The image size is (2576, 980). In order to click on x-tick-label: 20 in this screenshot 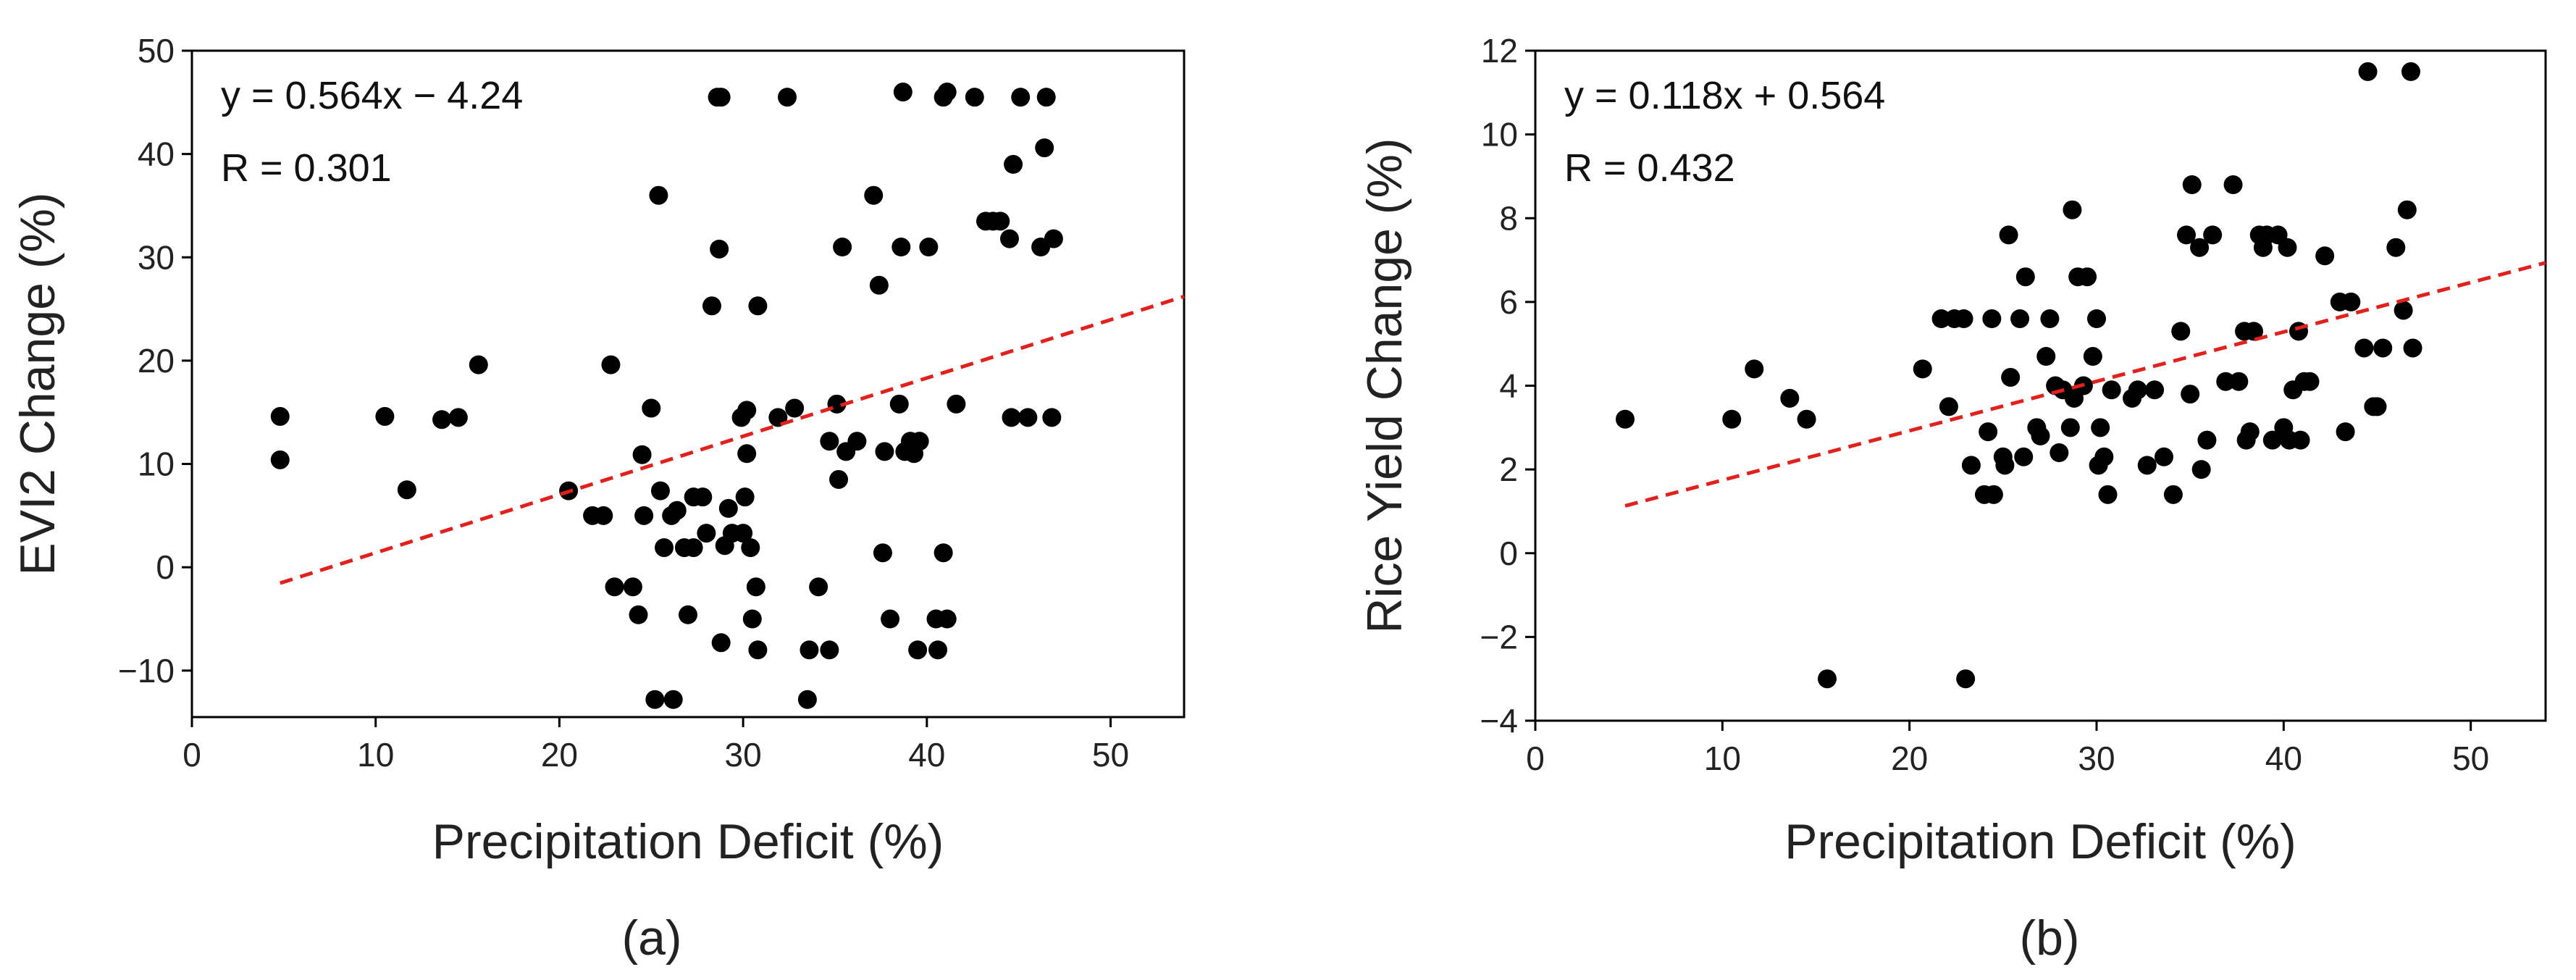, I will do `click(1909, 759)`.